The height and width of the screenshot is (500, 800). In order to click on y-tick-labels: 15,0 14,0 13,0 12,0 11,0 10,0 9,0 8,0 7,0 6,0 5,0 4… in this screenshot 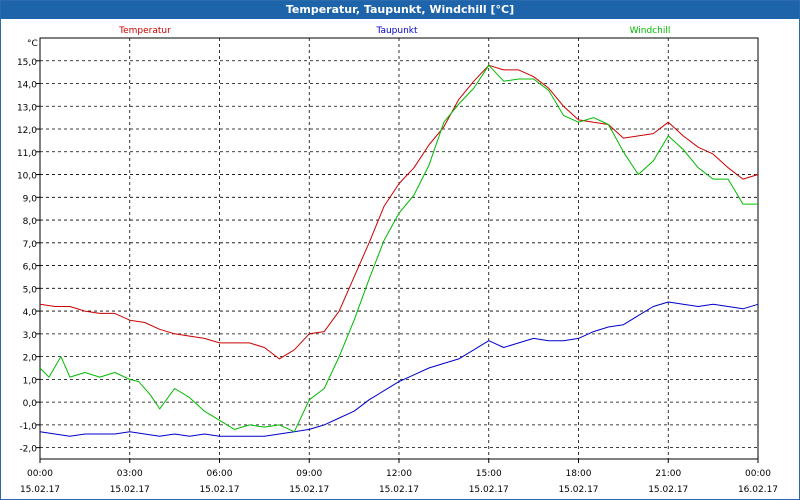, I will do `click(27, 256)`.